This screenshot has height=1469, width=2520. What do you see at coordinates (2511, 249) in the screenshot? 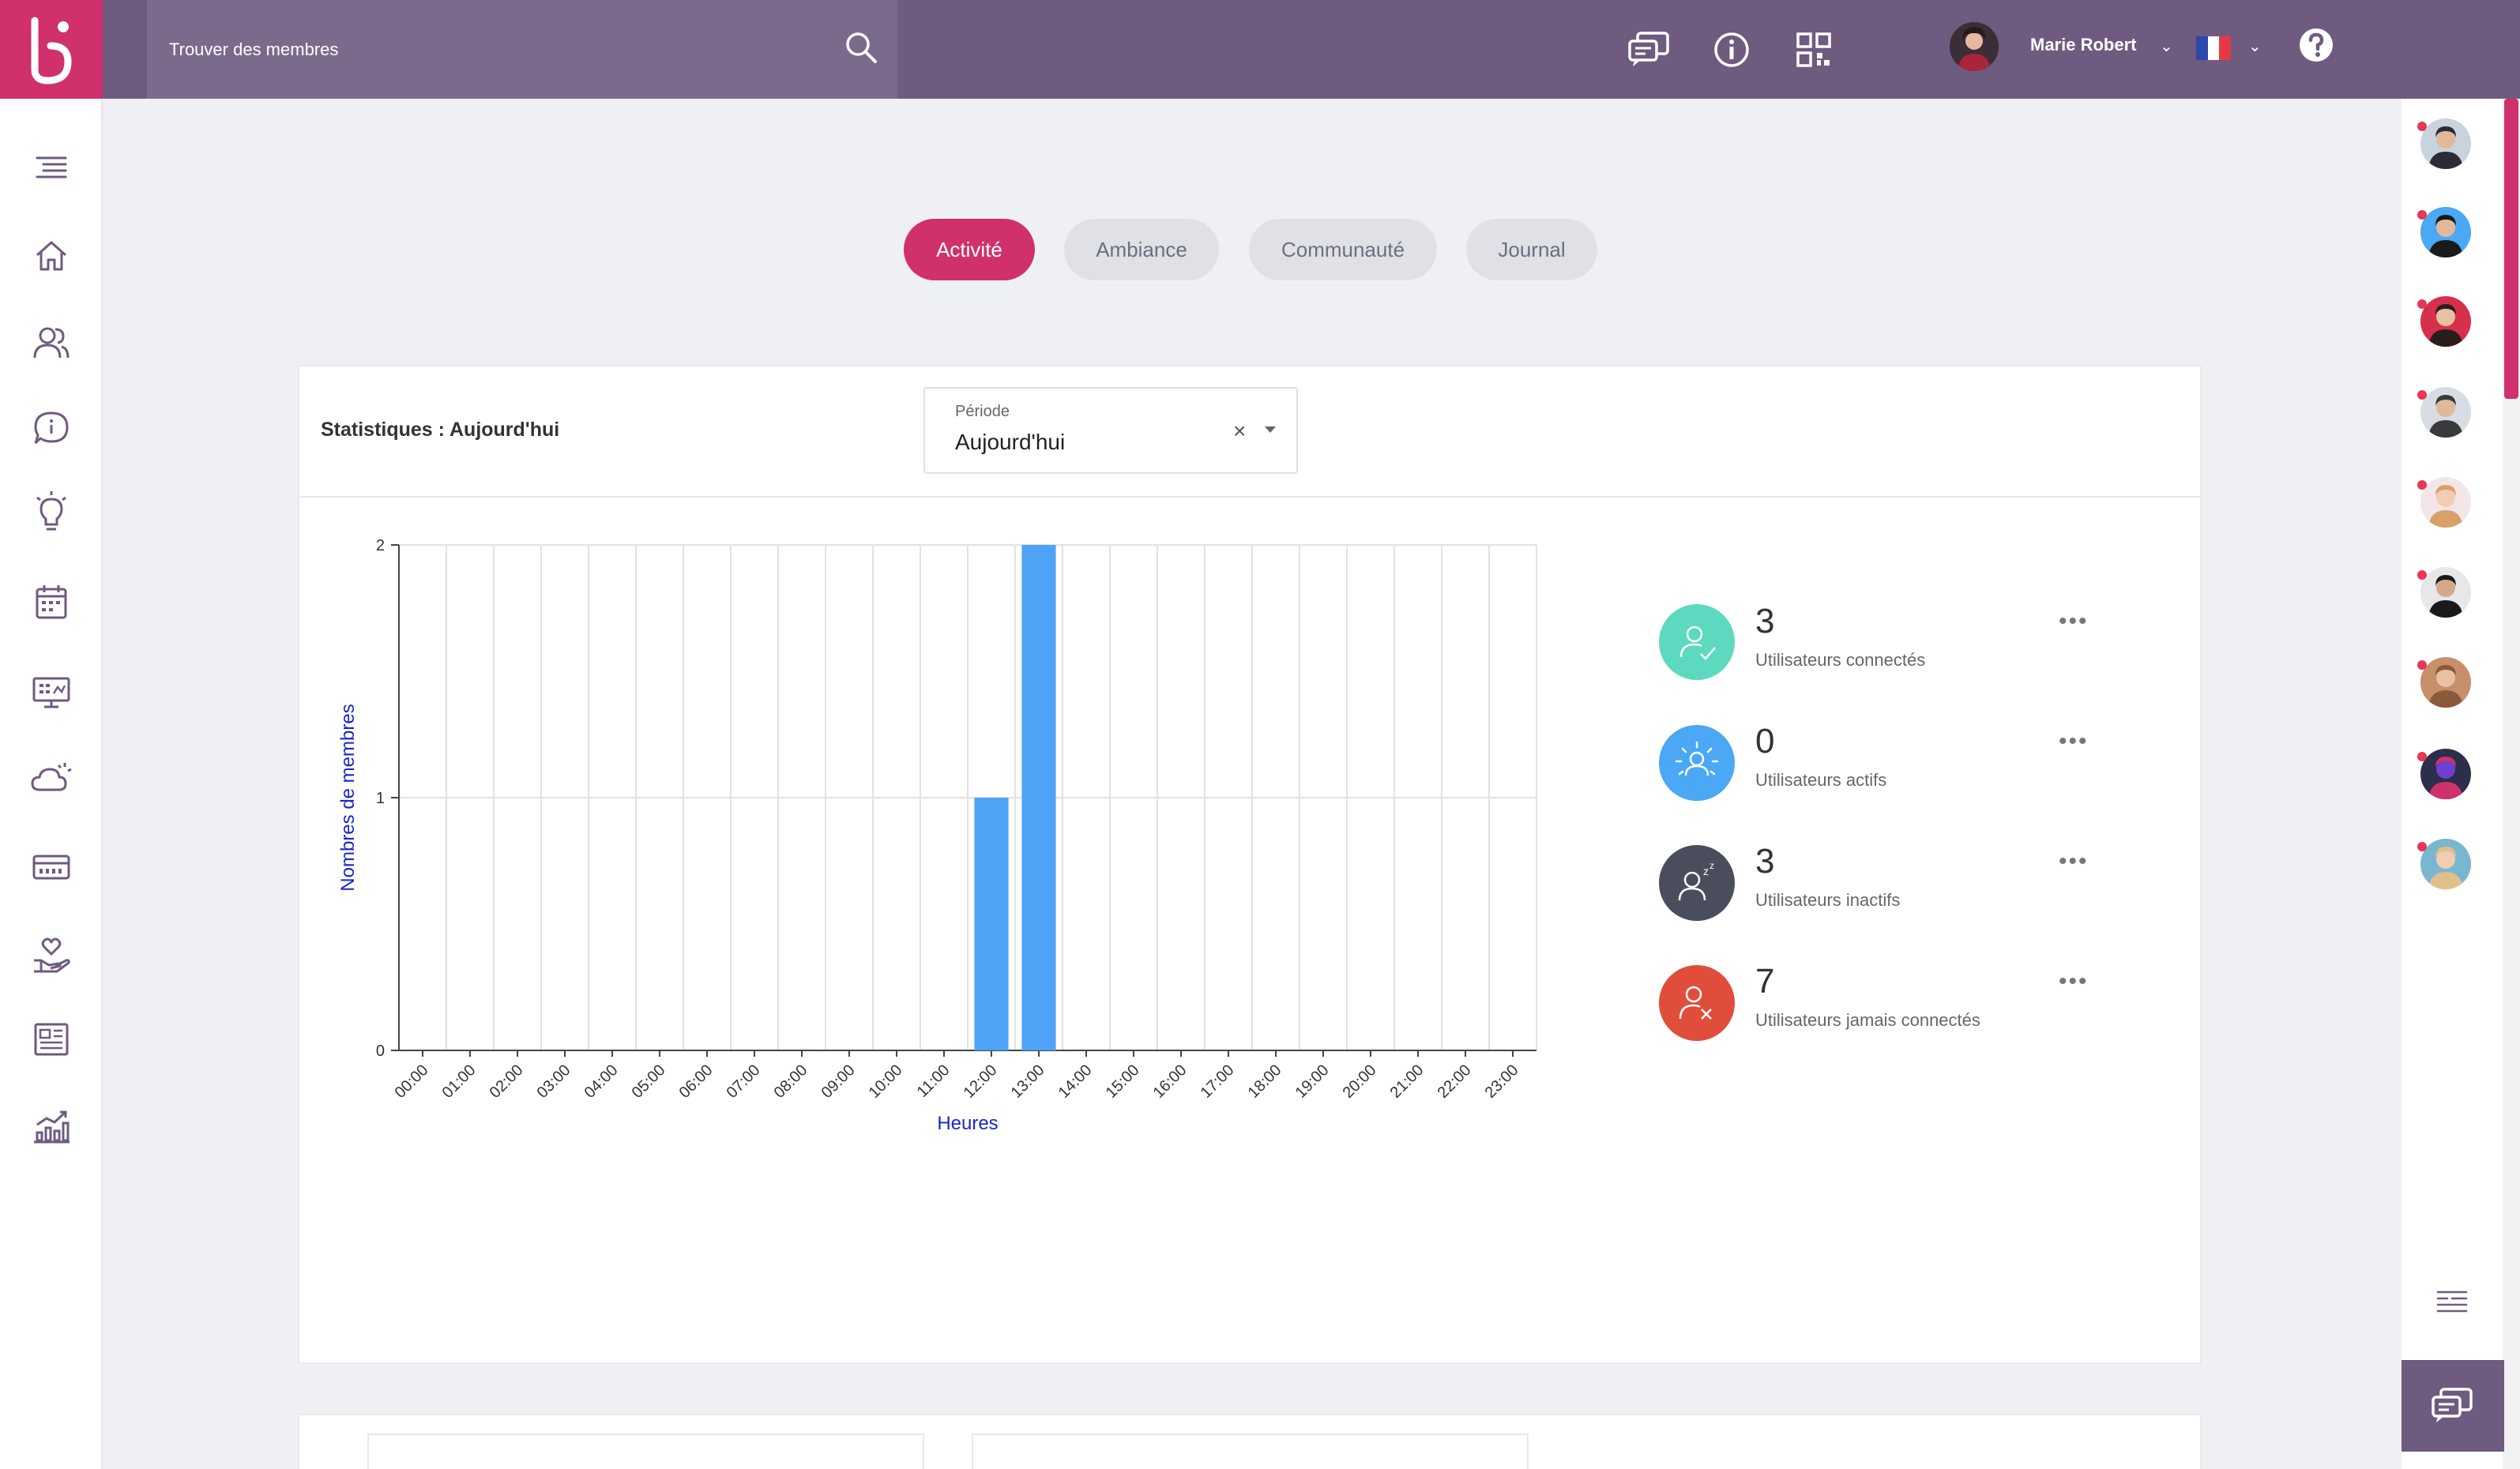
I see `scrollbar-thumb` at bounding box center [2511, 249].